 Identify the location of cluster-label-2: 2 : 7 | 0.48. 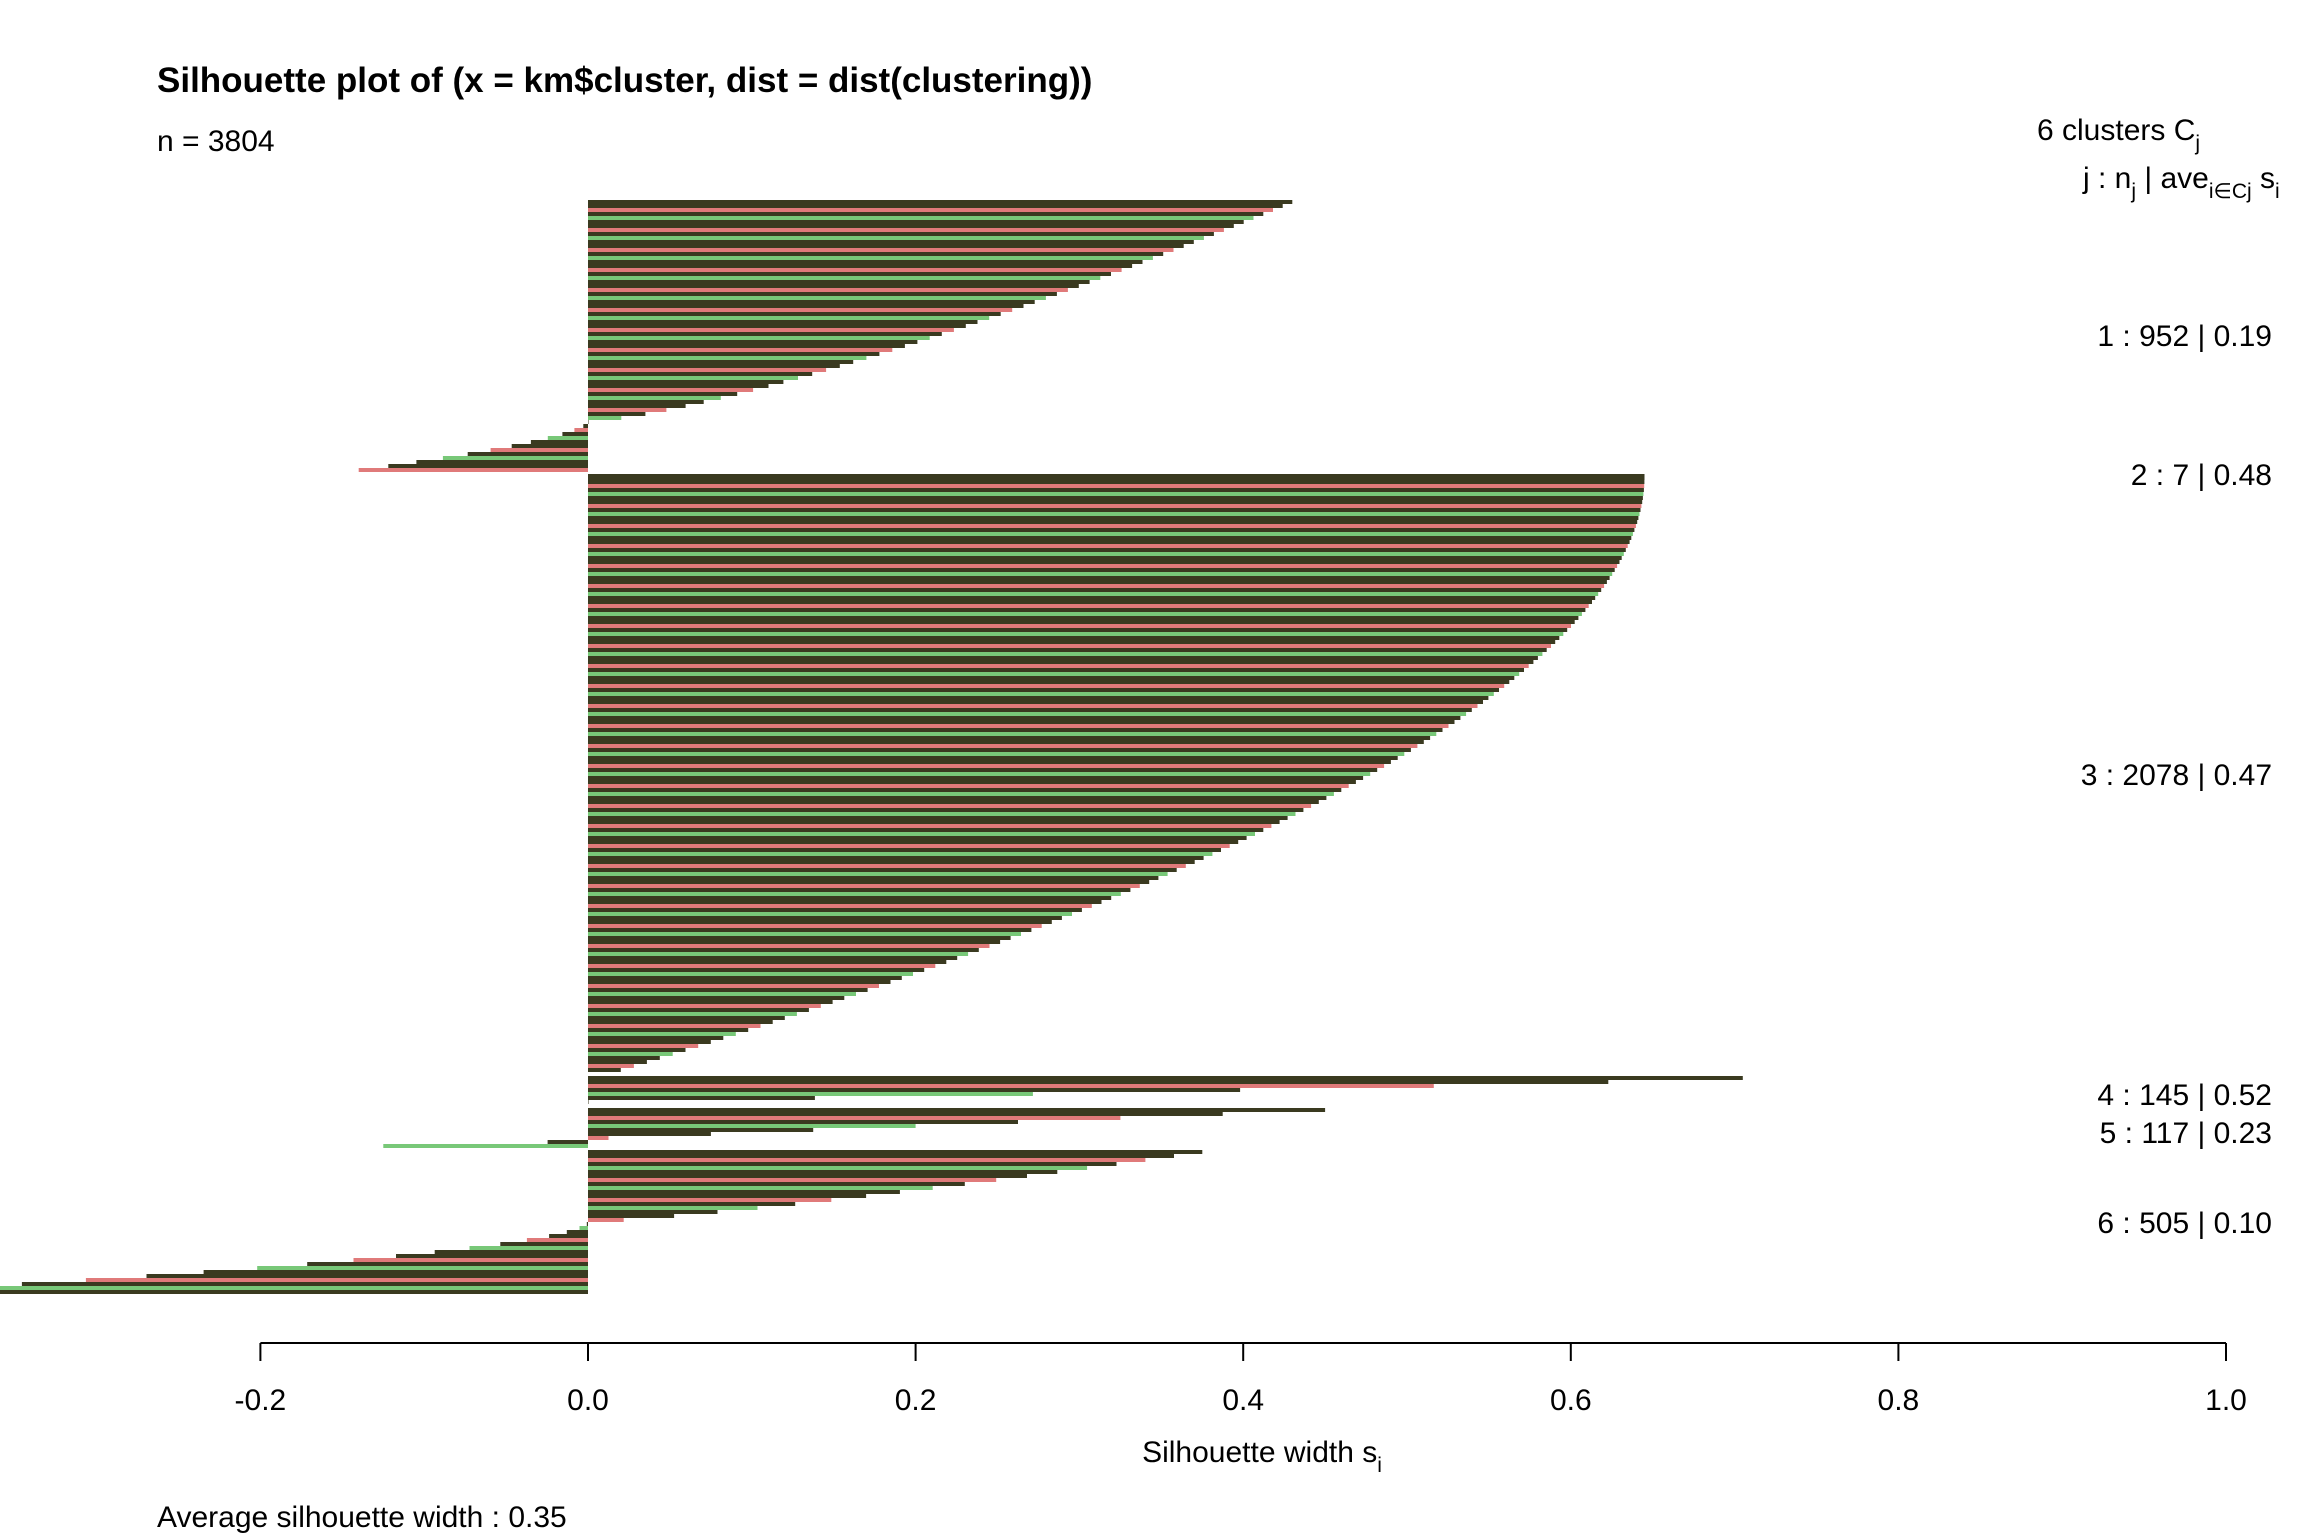
(2201, 475).